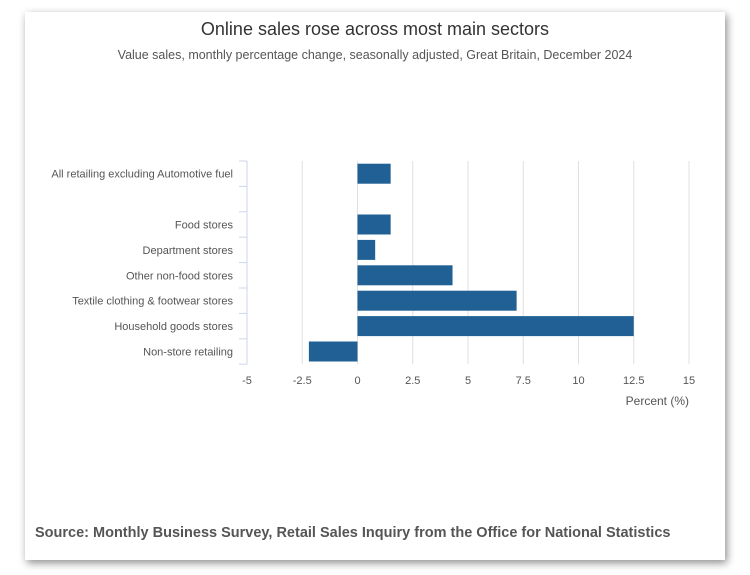 This screenshot has height=575, width=750. Describe the element at coordinates (247, 381) in the screenshot. I see `x-tick-label: -5` at that location.